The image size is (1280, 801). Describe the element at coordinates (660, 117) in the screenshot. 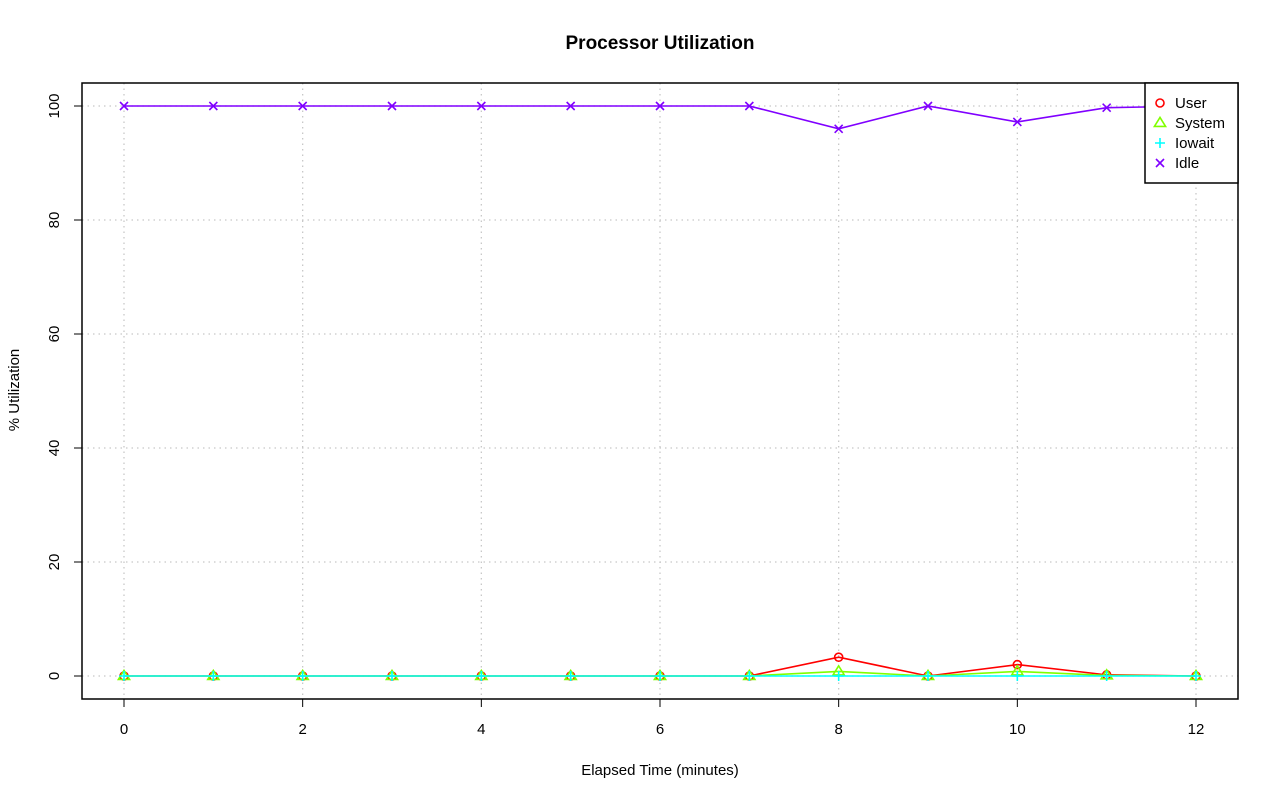

I see `series-idle` at that location.